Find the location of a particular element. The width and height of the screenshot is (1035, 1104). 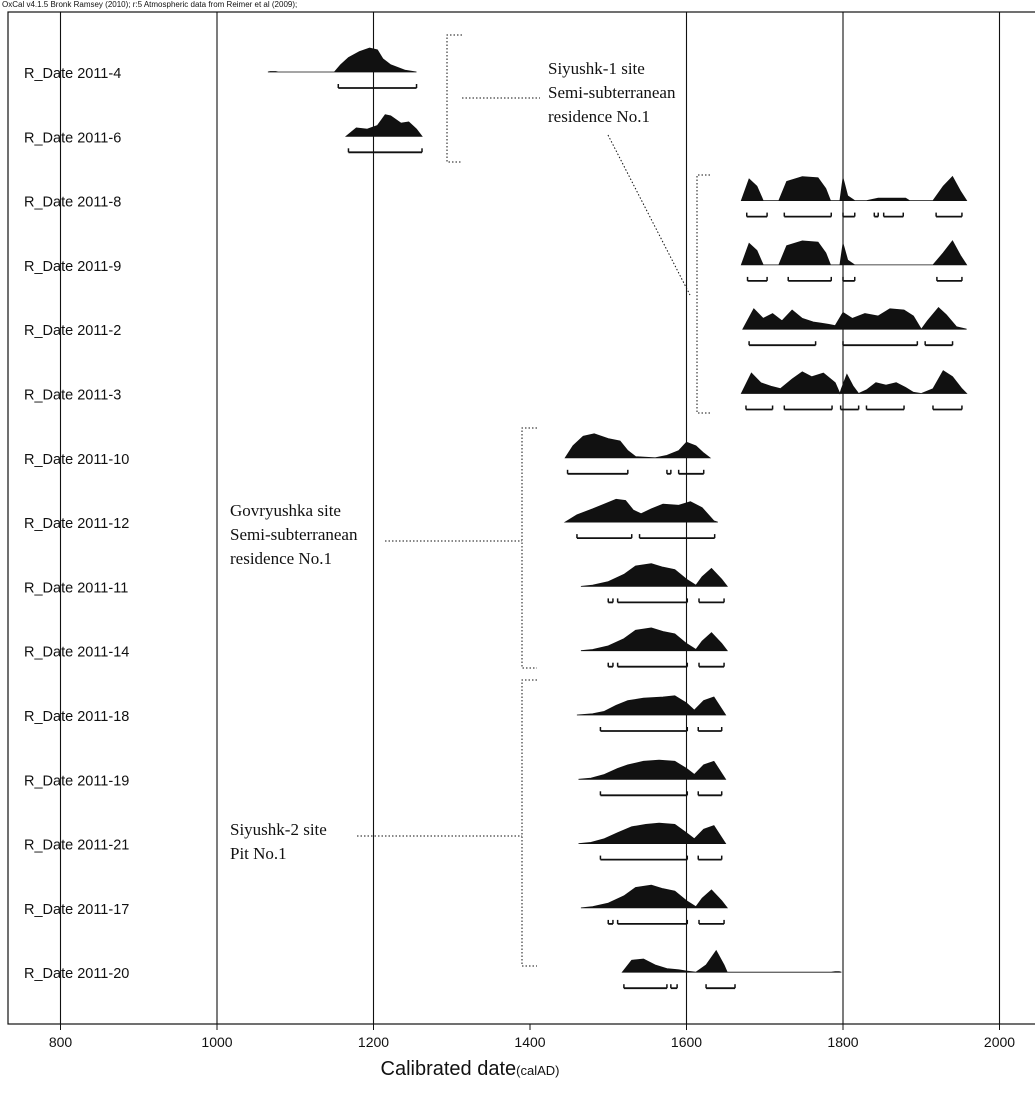

series-r_date-2011-20: R_Date 2011-20 is located at coordinates (433, 969).